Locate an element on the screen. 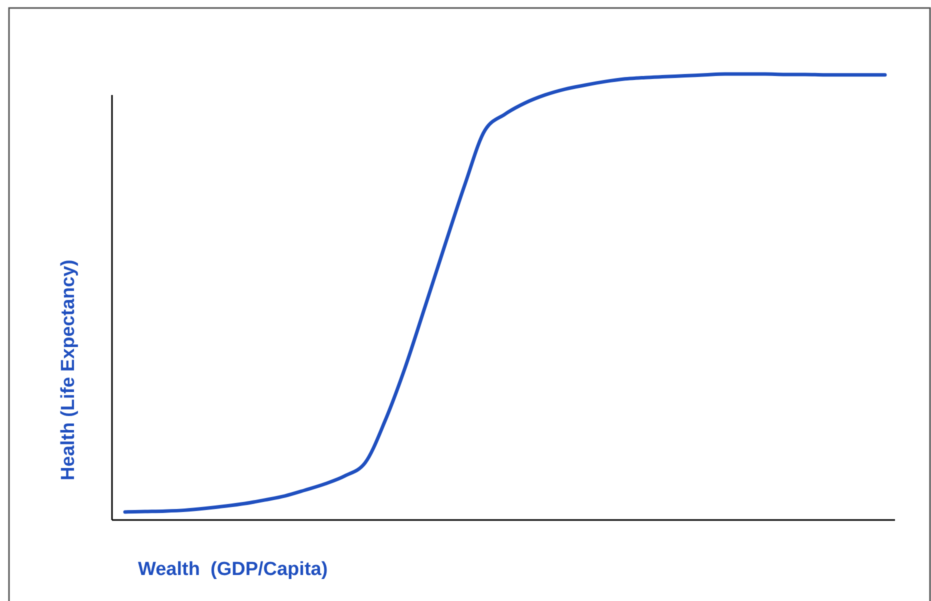 Image resolution: width=931 pixels, height=601 pixels. x-axis-title: Wealth (GDP/Capita) is located at coordinates (233, 569).